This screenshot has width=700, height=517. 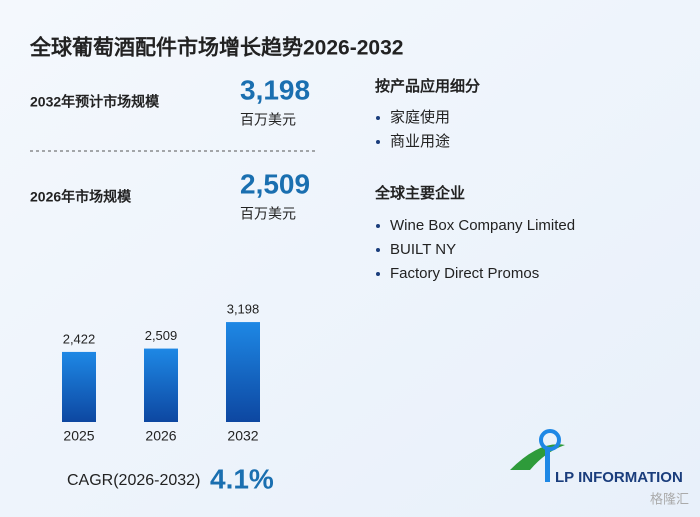 What do you see at coordinates (133, 480) in the screenshot?
I see `cagr-label: CAGR(2026-2032)` at bounding box center [133, 480].